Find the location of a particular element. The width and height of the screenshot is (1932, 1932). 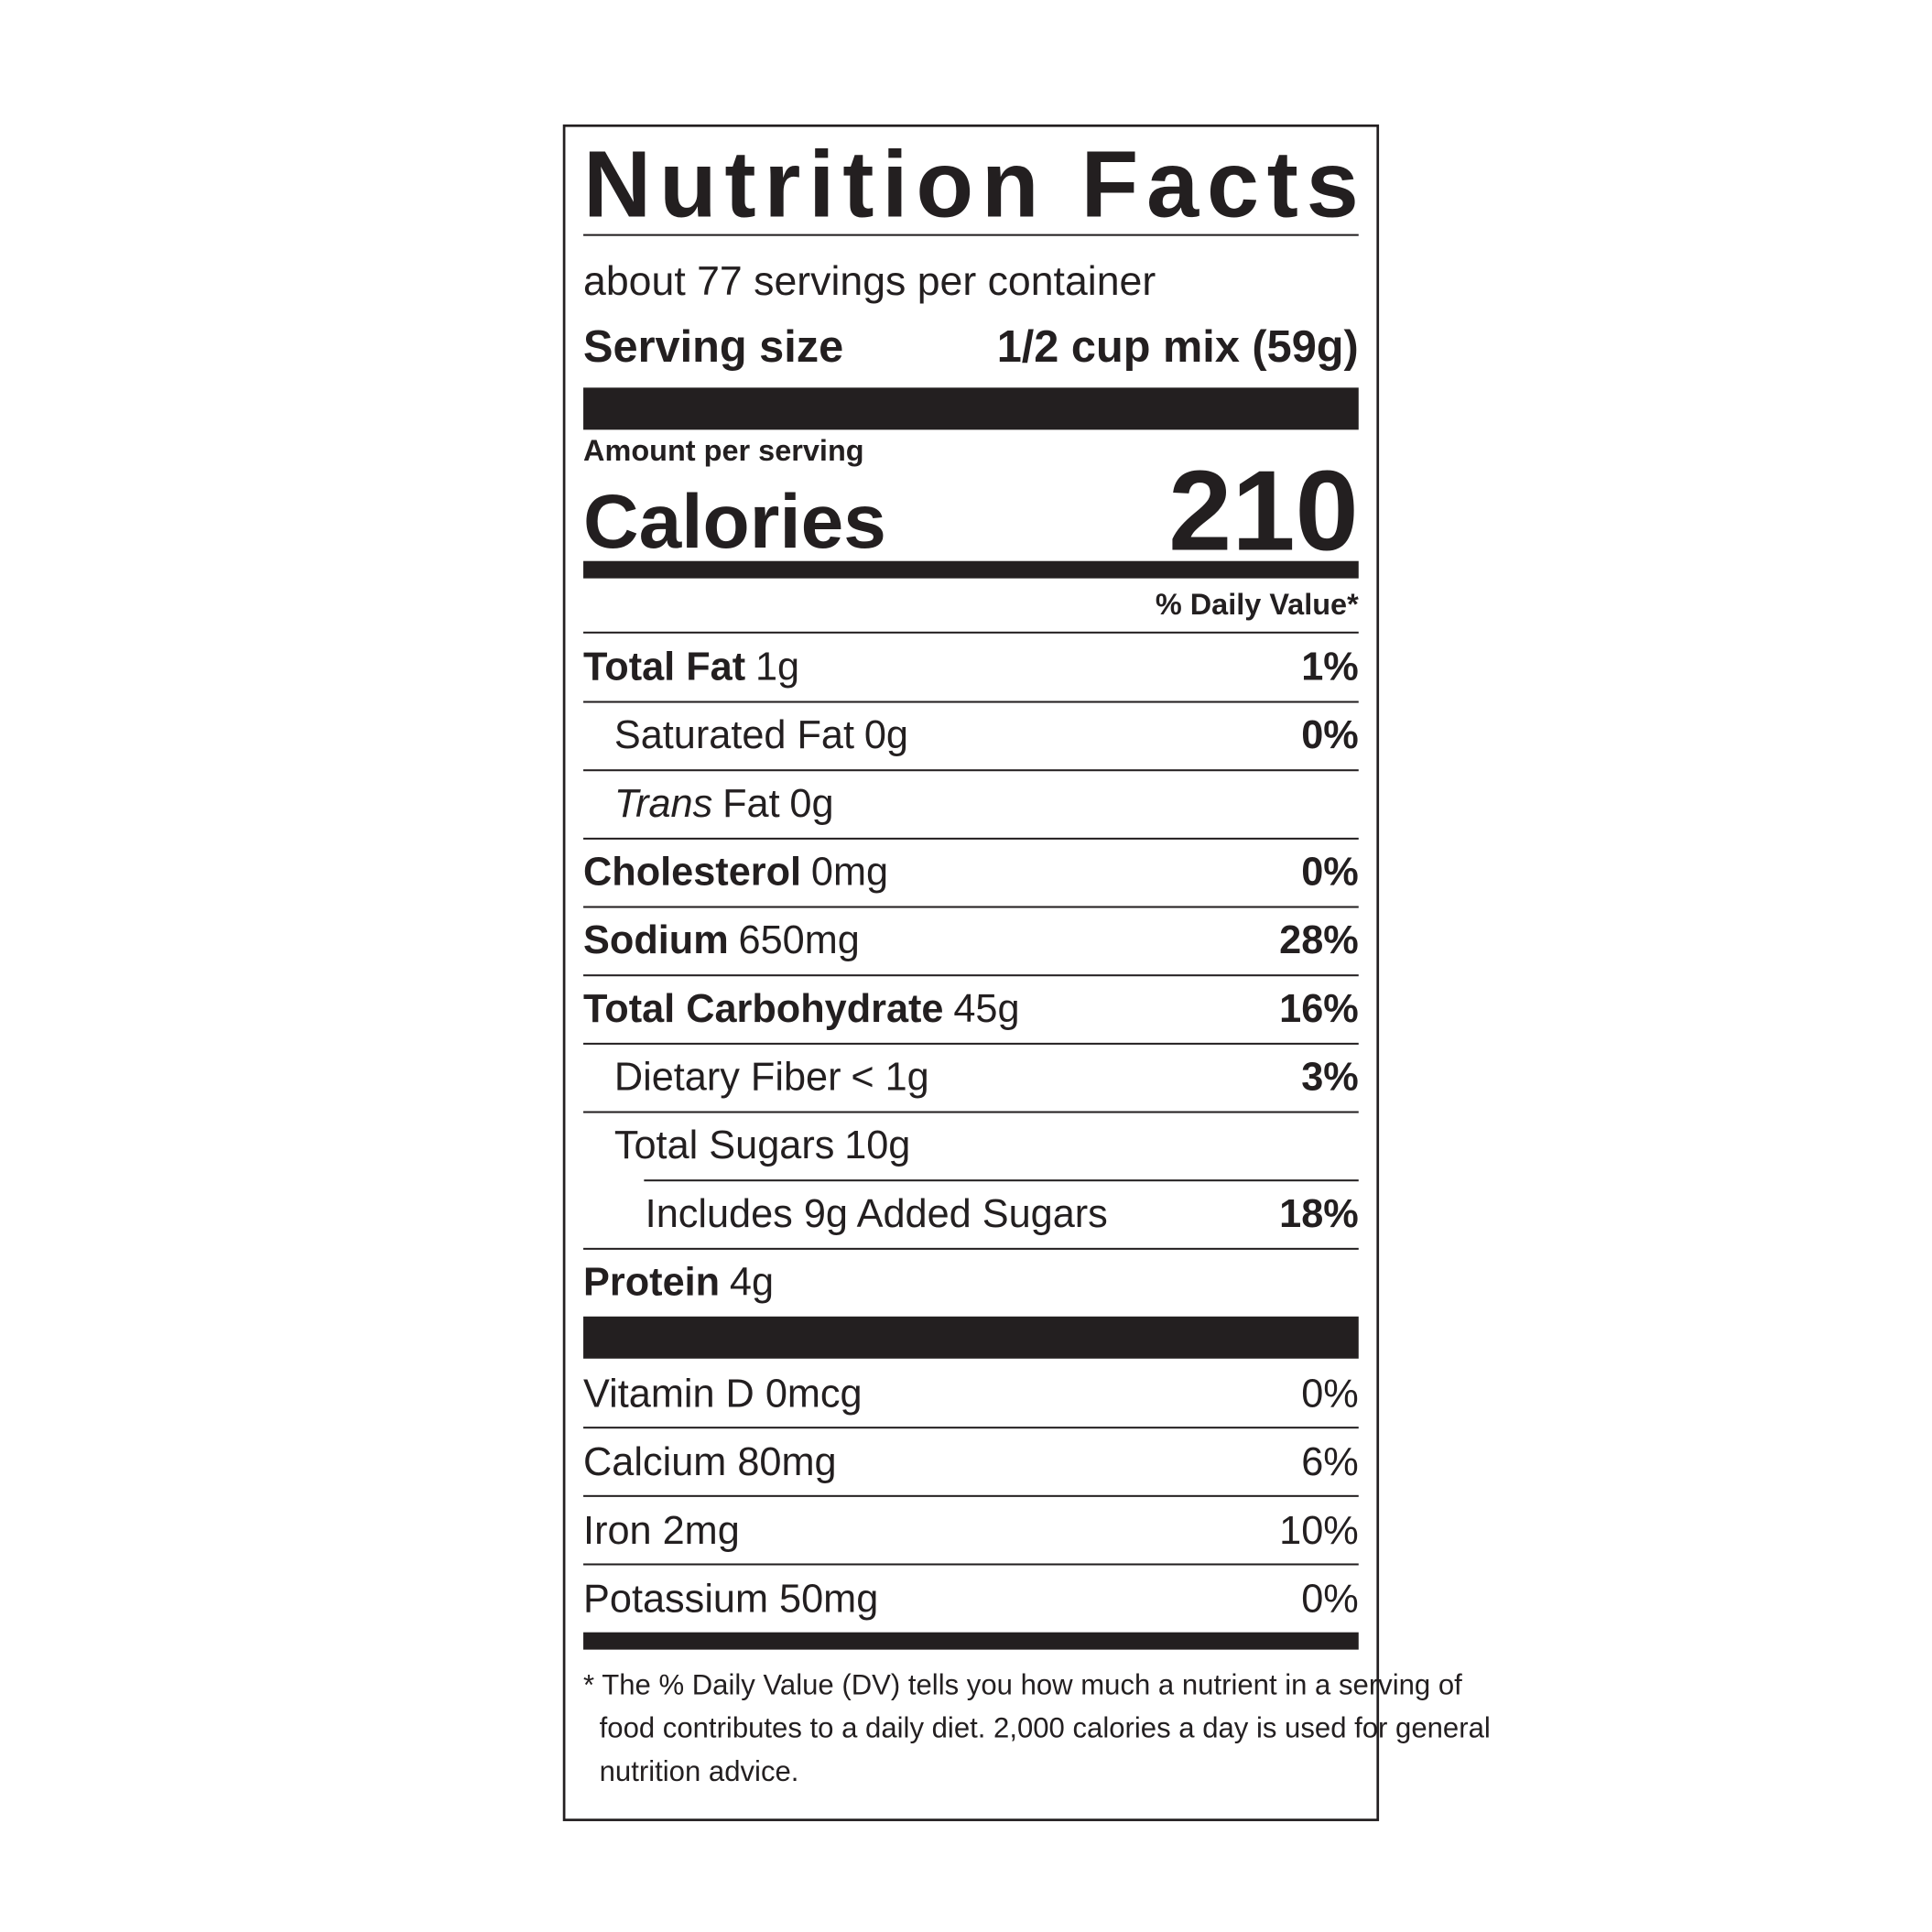

nutrient-dv: 3% is located at coordinates (1330, 1078).